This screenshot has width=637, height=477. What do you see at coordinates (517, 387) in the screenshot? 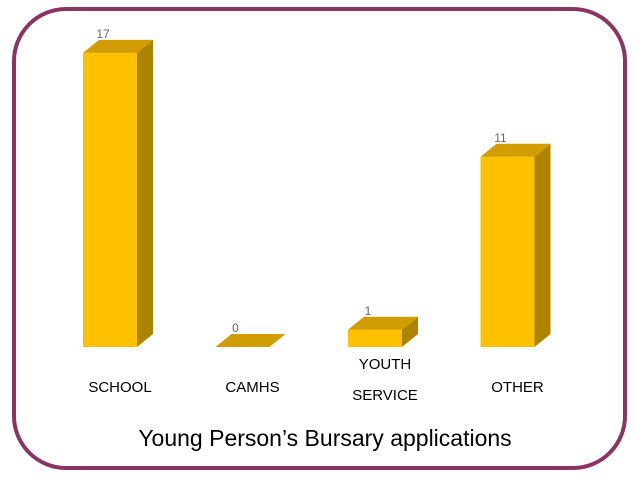
I see `x-tick-label: OTHER` at bounding box center [517, 387].